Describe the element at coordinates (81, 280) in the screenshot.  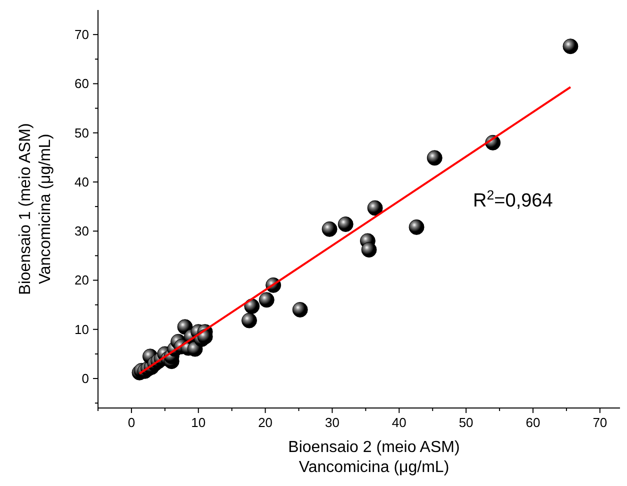
I see `y-tick-label: 20` at that location.